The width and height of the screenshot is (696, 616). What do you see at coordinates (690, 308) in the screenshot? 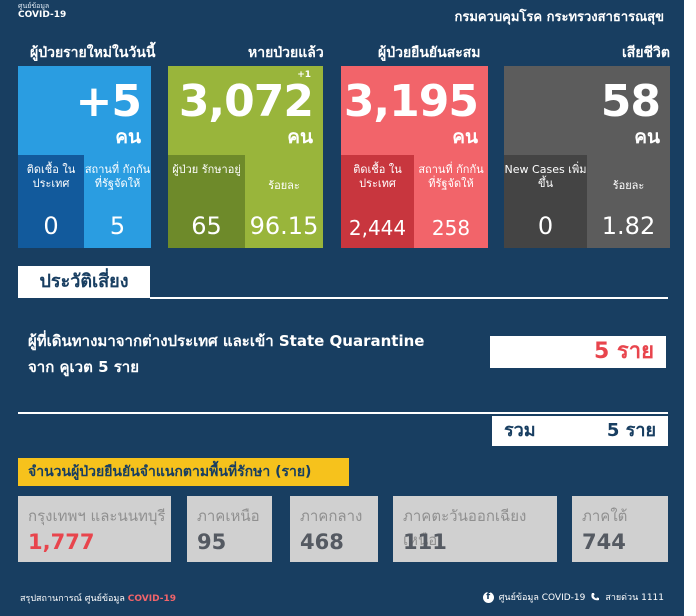
I see `right-edge` at bounding box center [690, 308].